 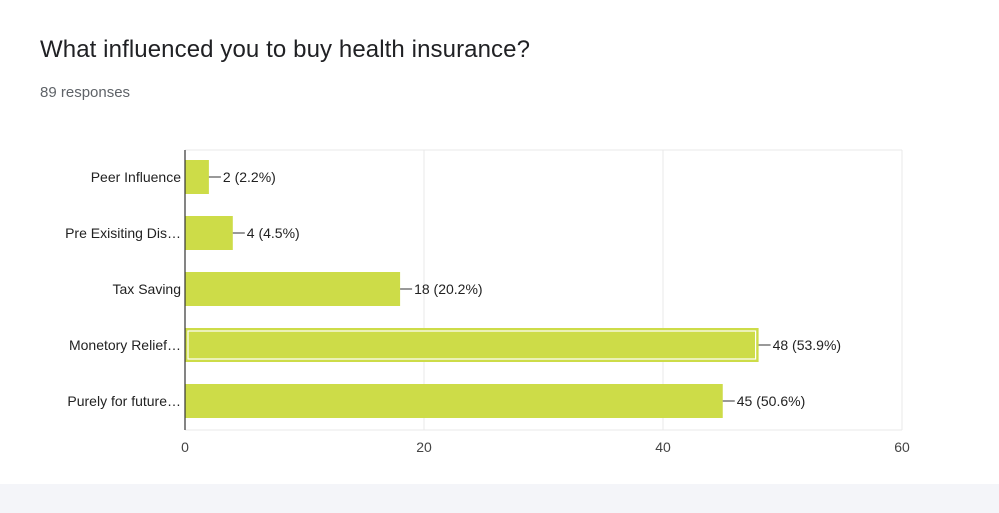 I want to click on x-tick-label: 20, so click(x=424, y=447).